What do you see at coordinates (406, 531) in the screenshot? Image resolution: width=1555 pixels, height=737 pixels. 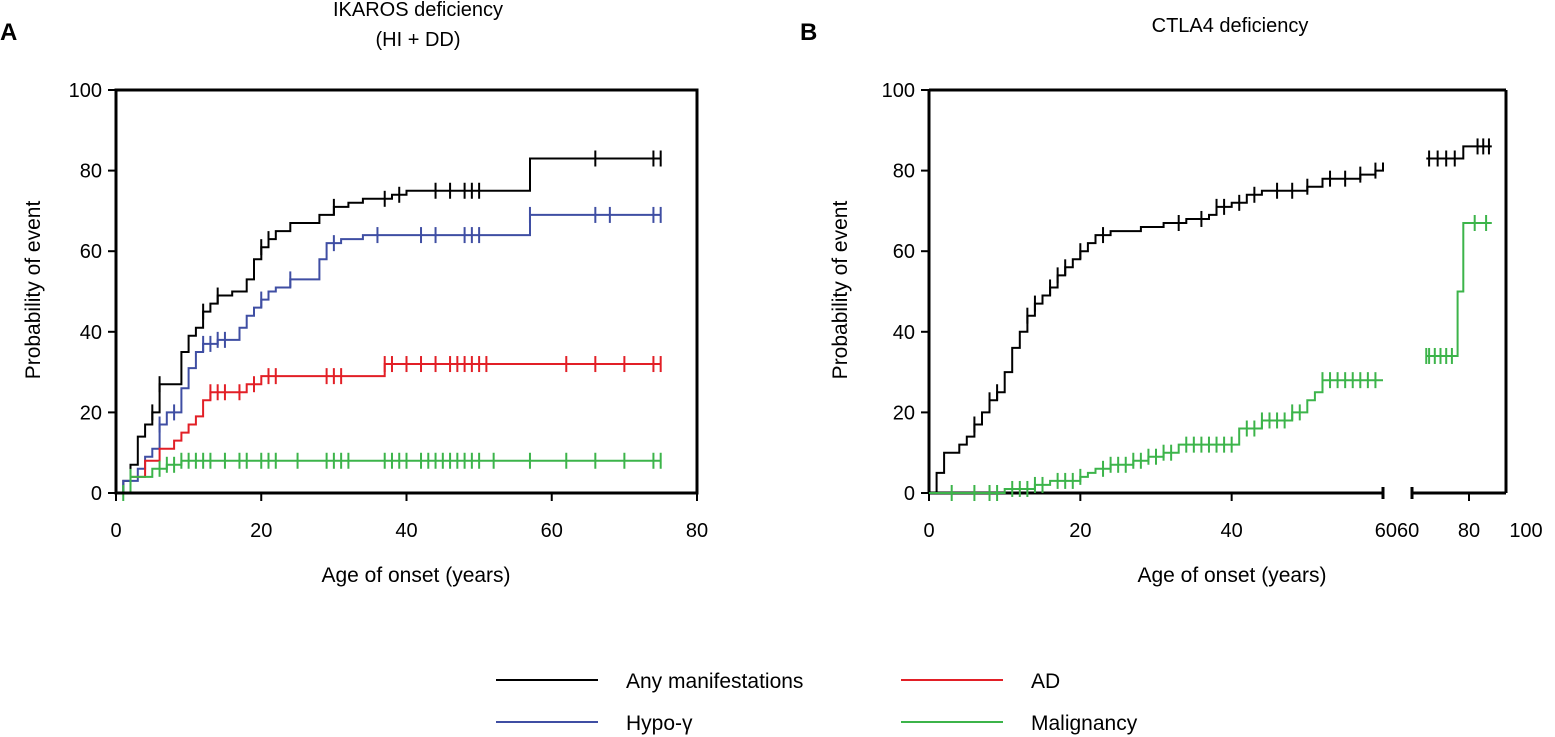 I see `panel-a-x-tick-label: 40` at bounding box center [406, 531].